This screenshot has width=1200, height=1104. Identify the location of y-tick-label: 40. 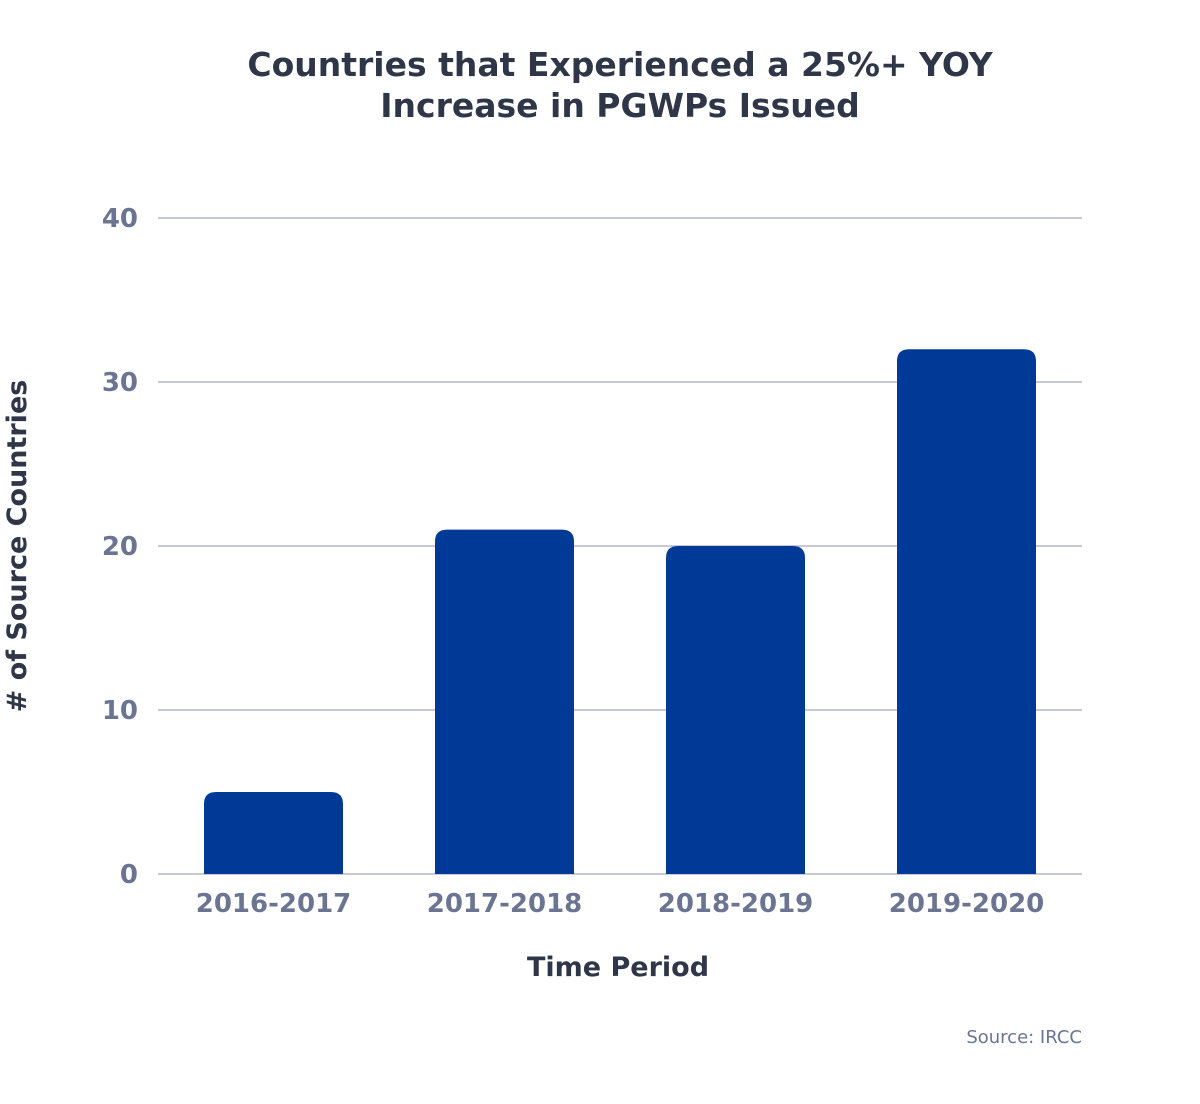
(120, 219).